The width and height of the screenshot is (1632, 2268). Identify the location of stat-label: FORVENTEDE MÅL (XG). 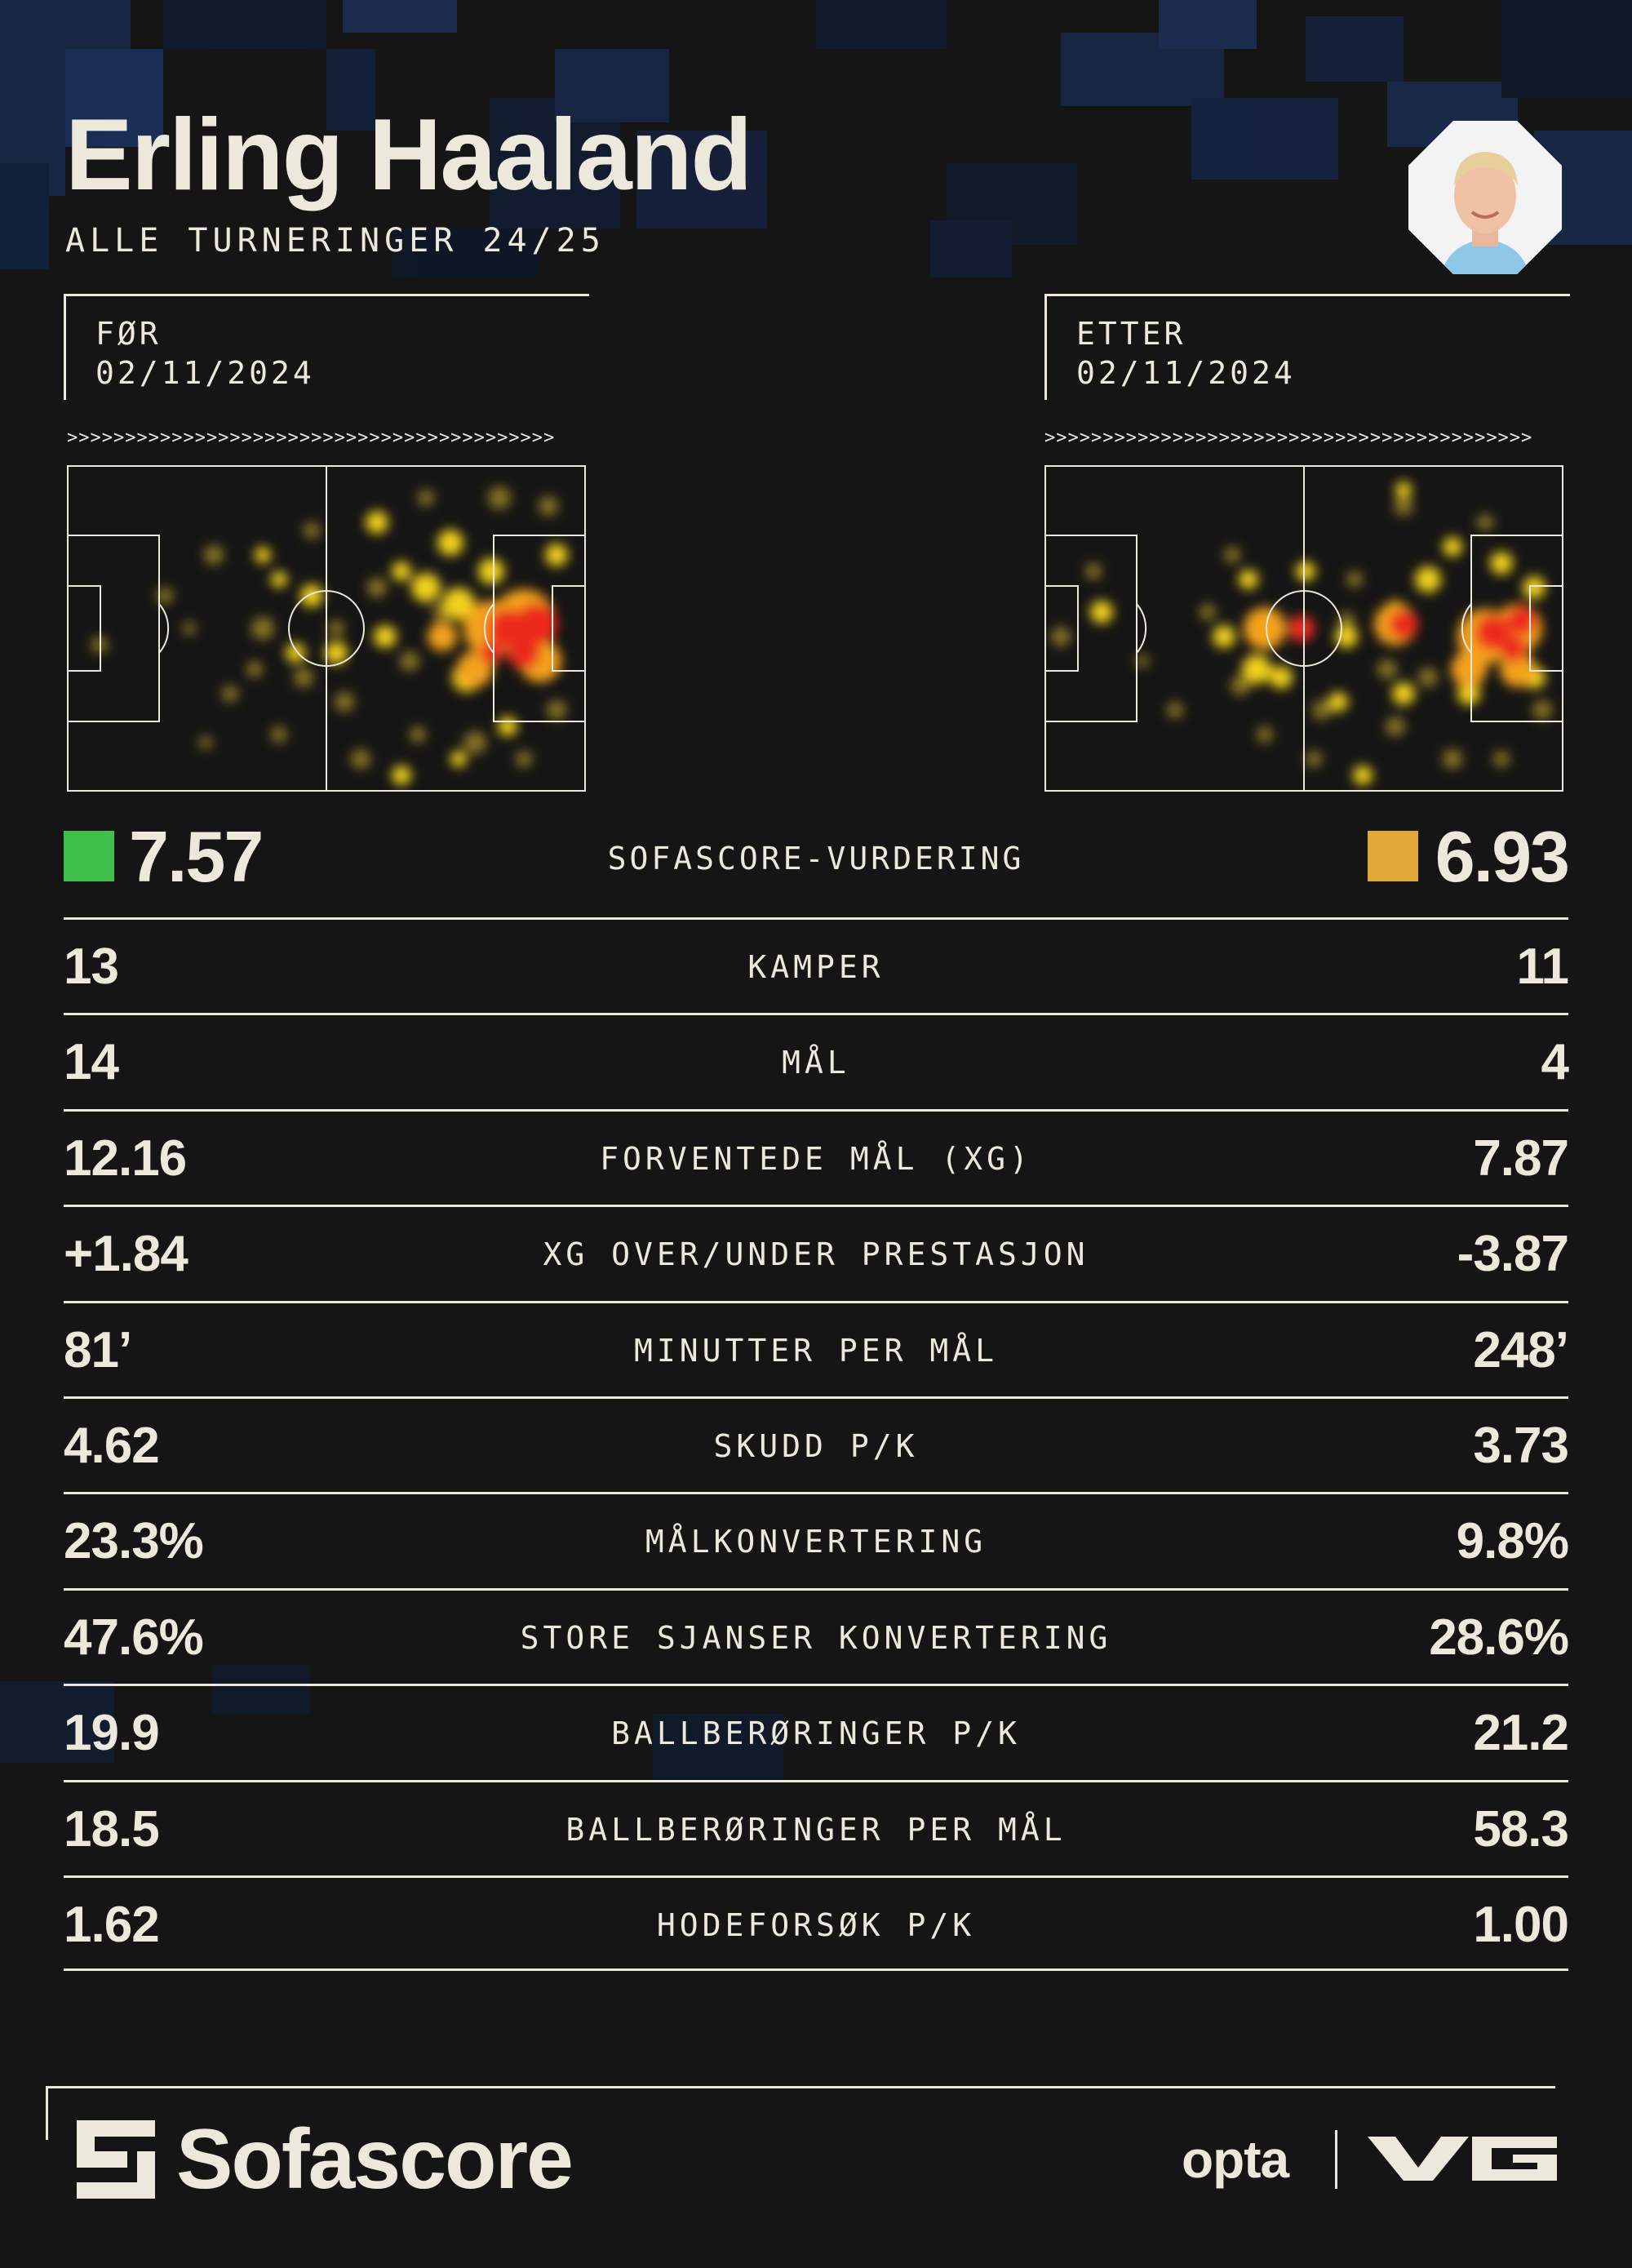
(816, 1158).